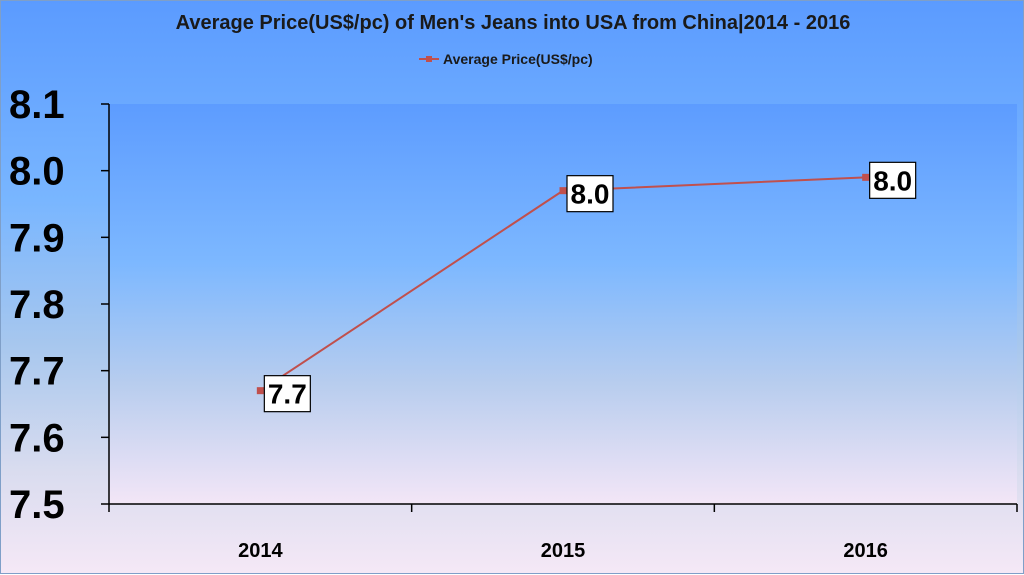  What do you see at coordinates (563, 533) in the screenshot?
I see `x-axis-ticks: 2014 2015 2016` at bounding box center [563, 533].